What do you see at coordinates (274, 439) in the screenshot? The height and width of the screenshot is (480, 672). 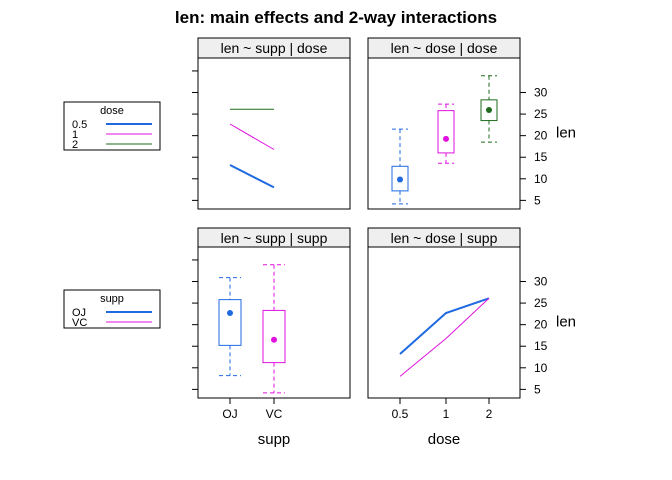 I see `x-axis-label-supp: supp` at bounding box center [274, 439].